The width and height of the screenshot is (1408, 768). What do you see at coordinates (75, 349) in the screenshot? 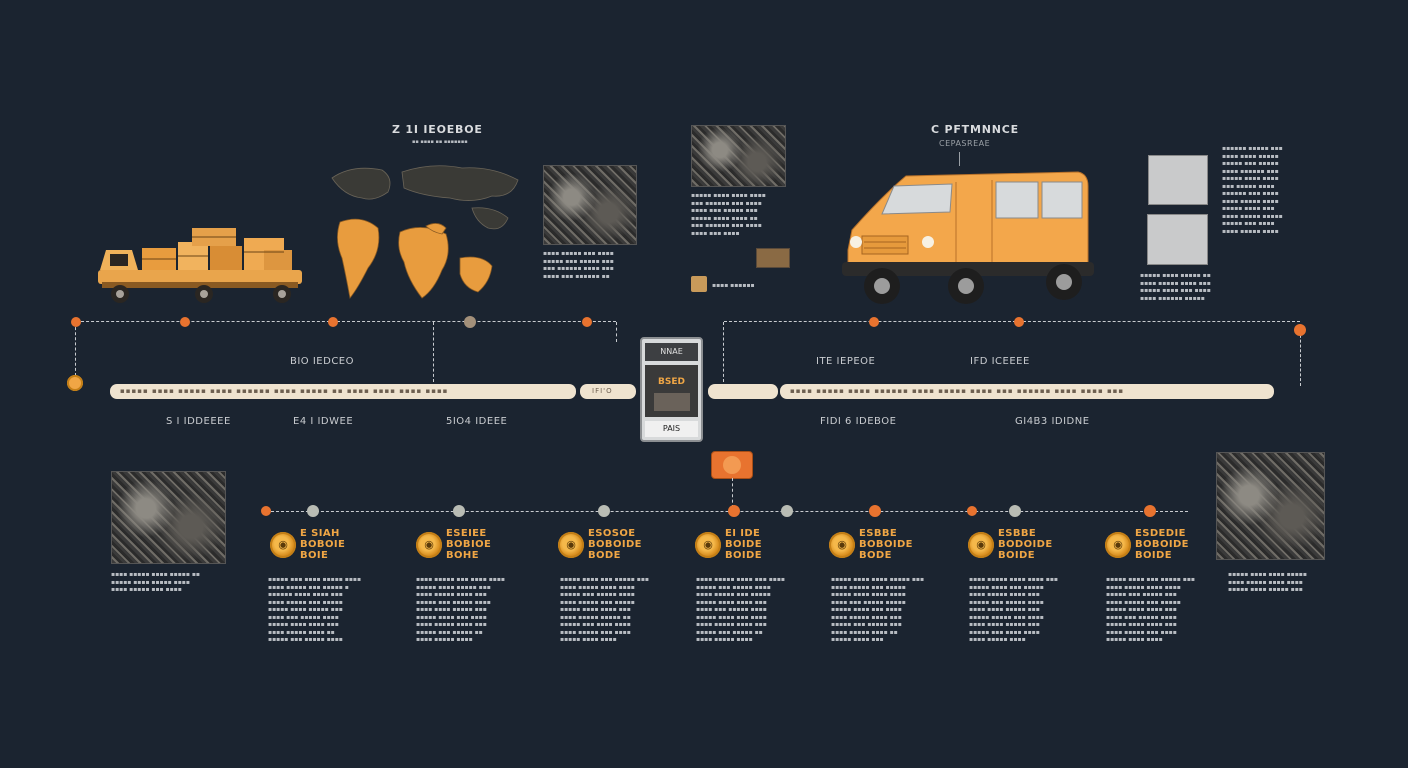
I see `upper-dashed-drop-left` at bounding box center [75, 349].